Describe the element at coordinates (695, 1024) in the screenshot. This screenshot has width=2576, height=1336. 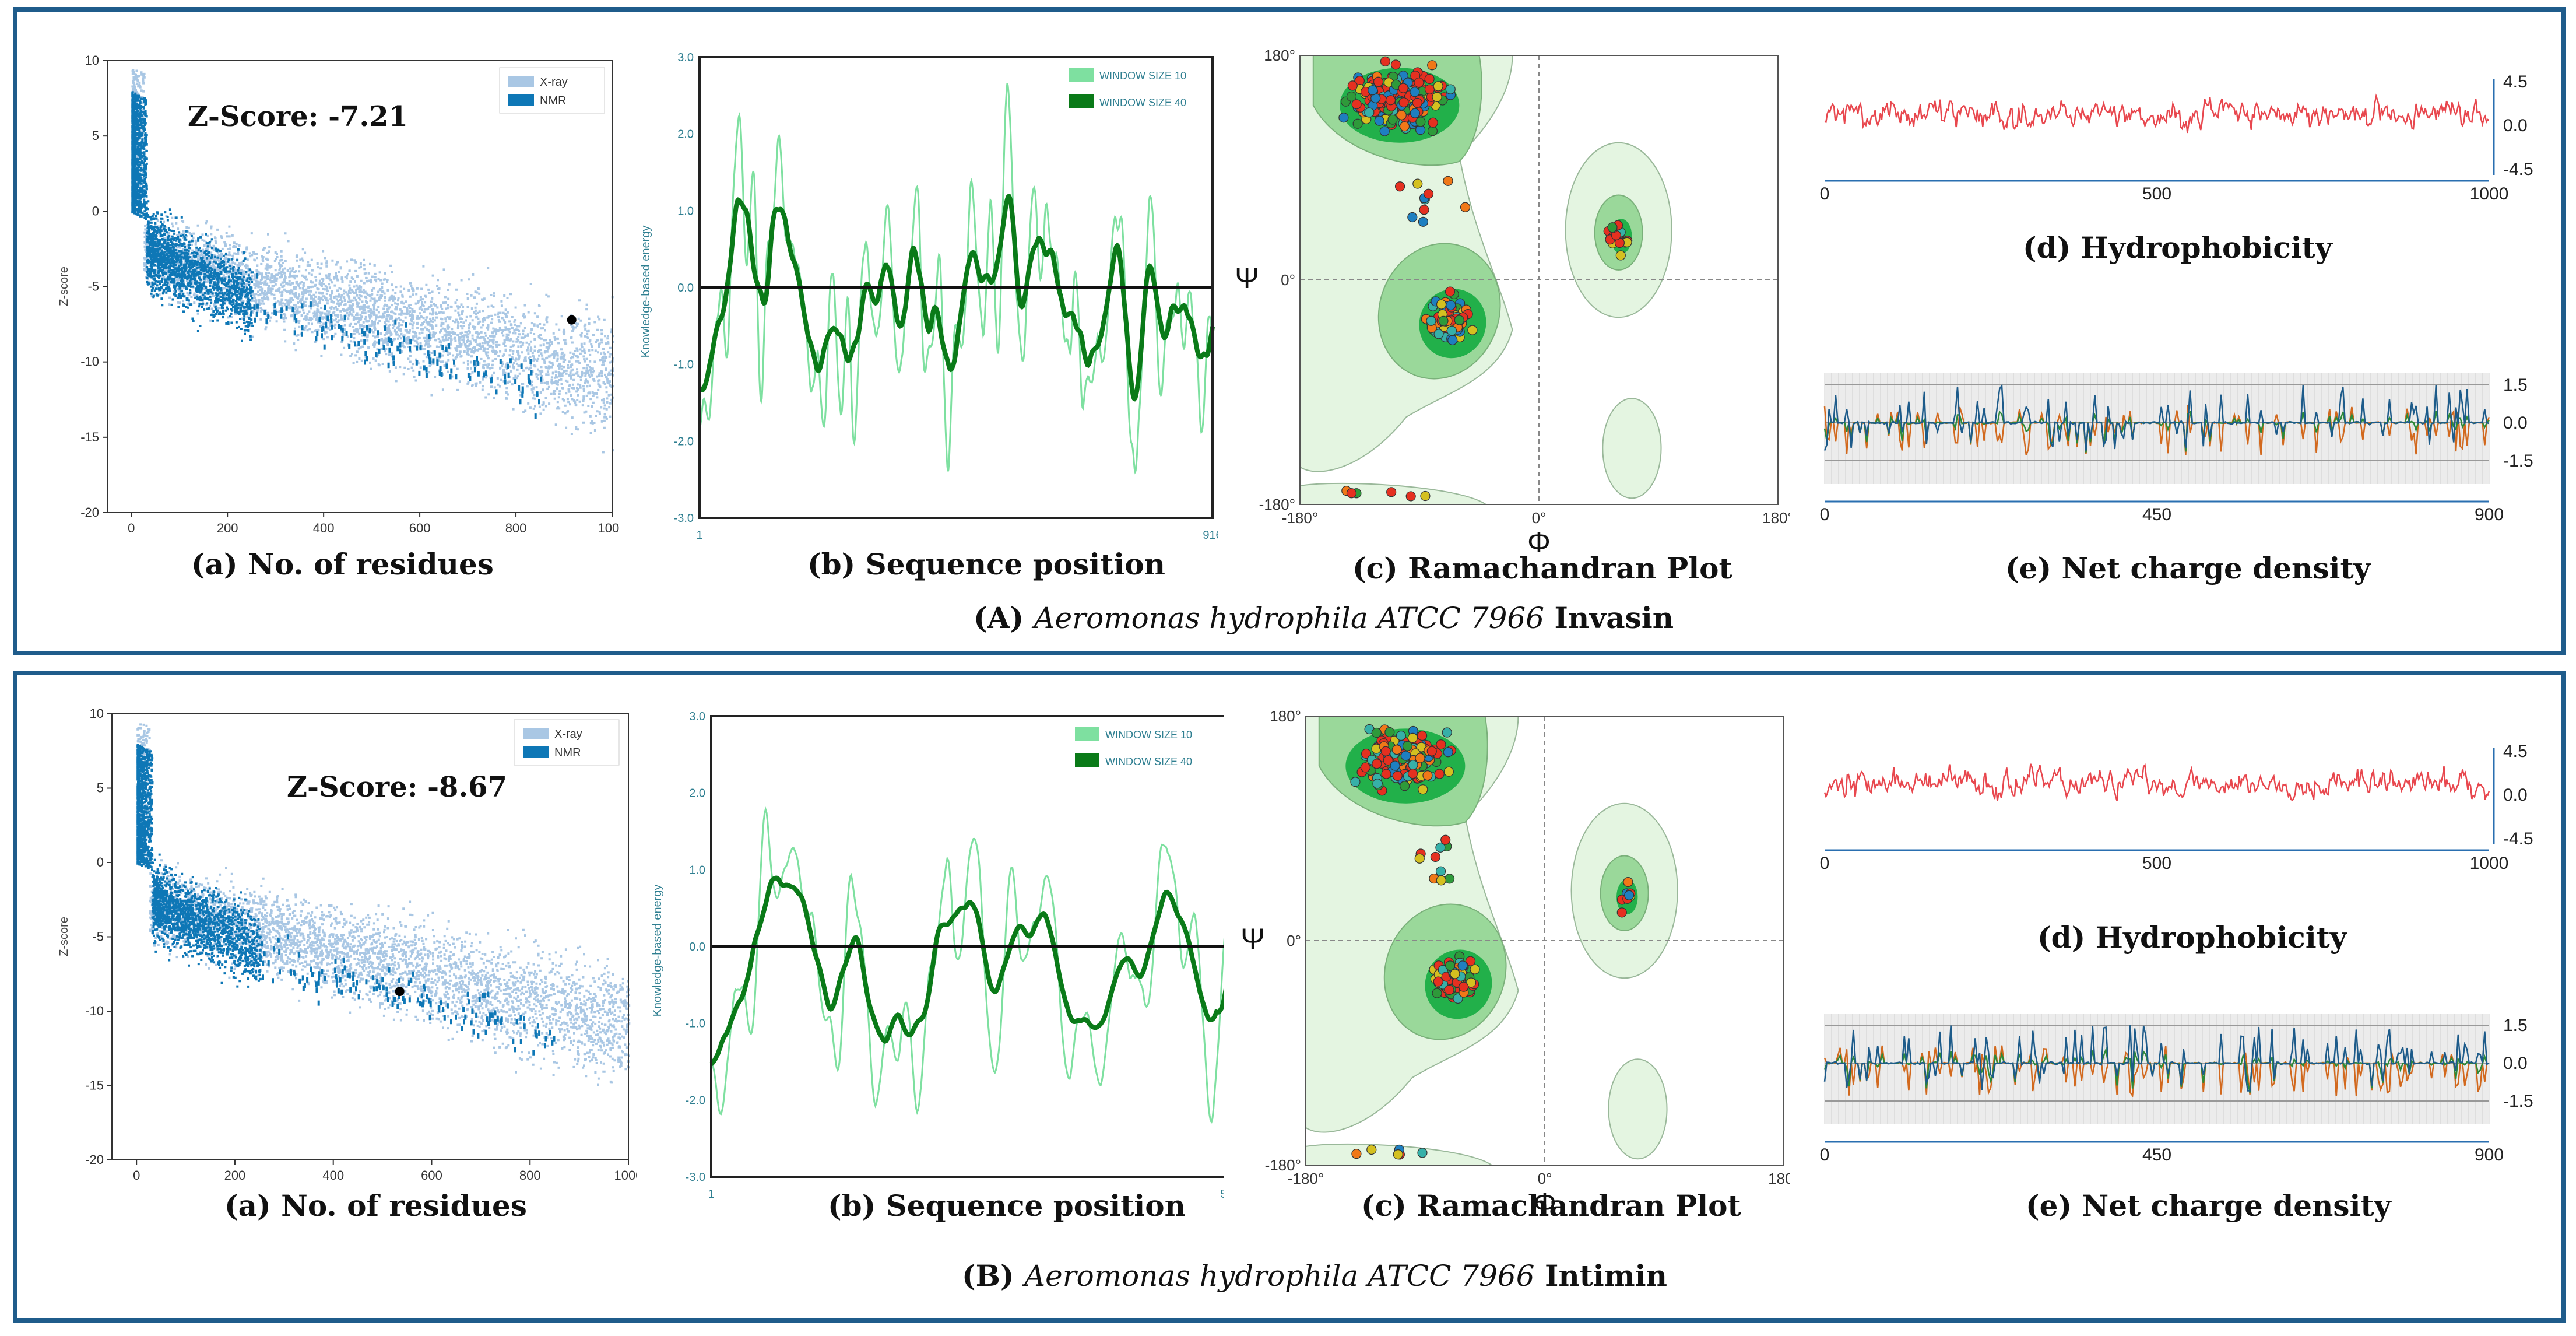
I see `y-tick-label: -1.0` at that location.